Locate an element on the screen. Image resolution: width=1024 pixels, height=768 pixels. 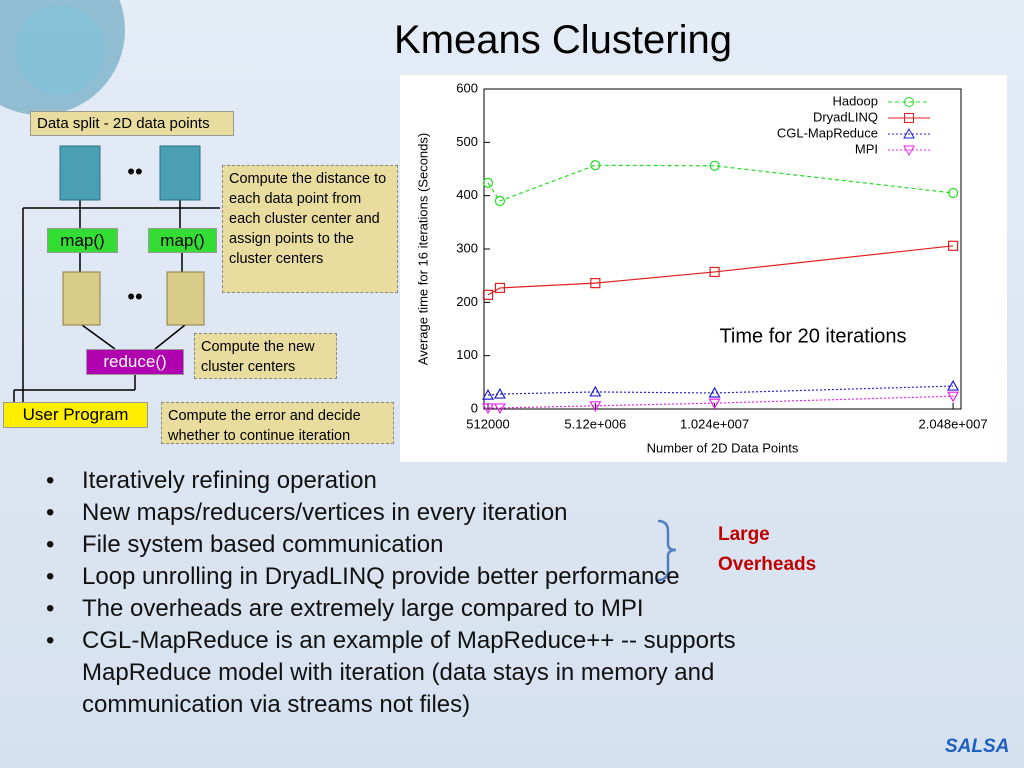
reduce-note: Compute the new cluster centers is located at coordinates (265, 356).